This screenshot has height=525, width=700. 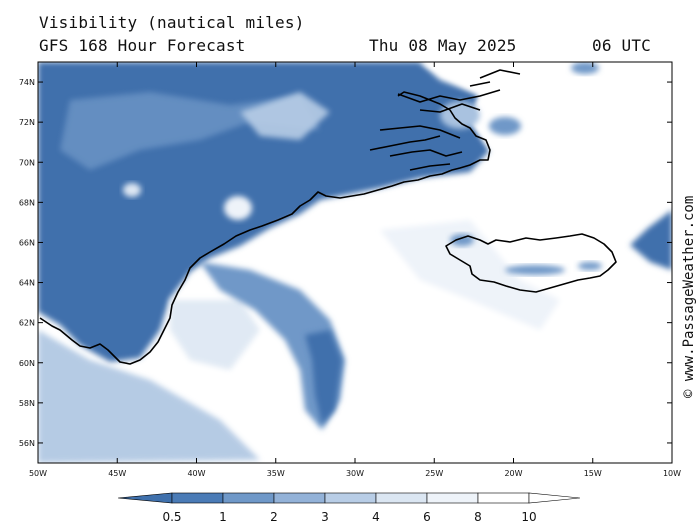 What do you see at coordinates (355, 473) in the screenshot?
I see `lon-tick-label: 30W` at bounding box center [355, 473].